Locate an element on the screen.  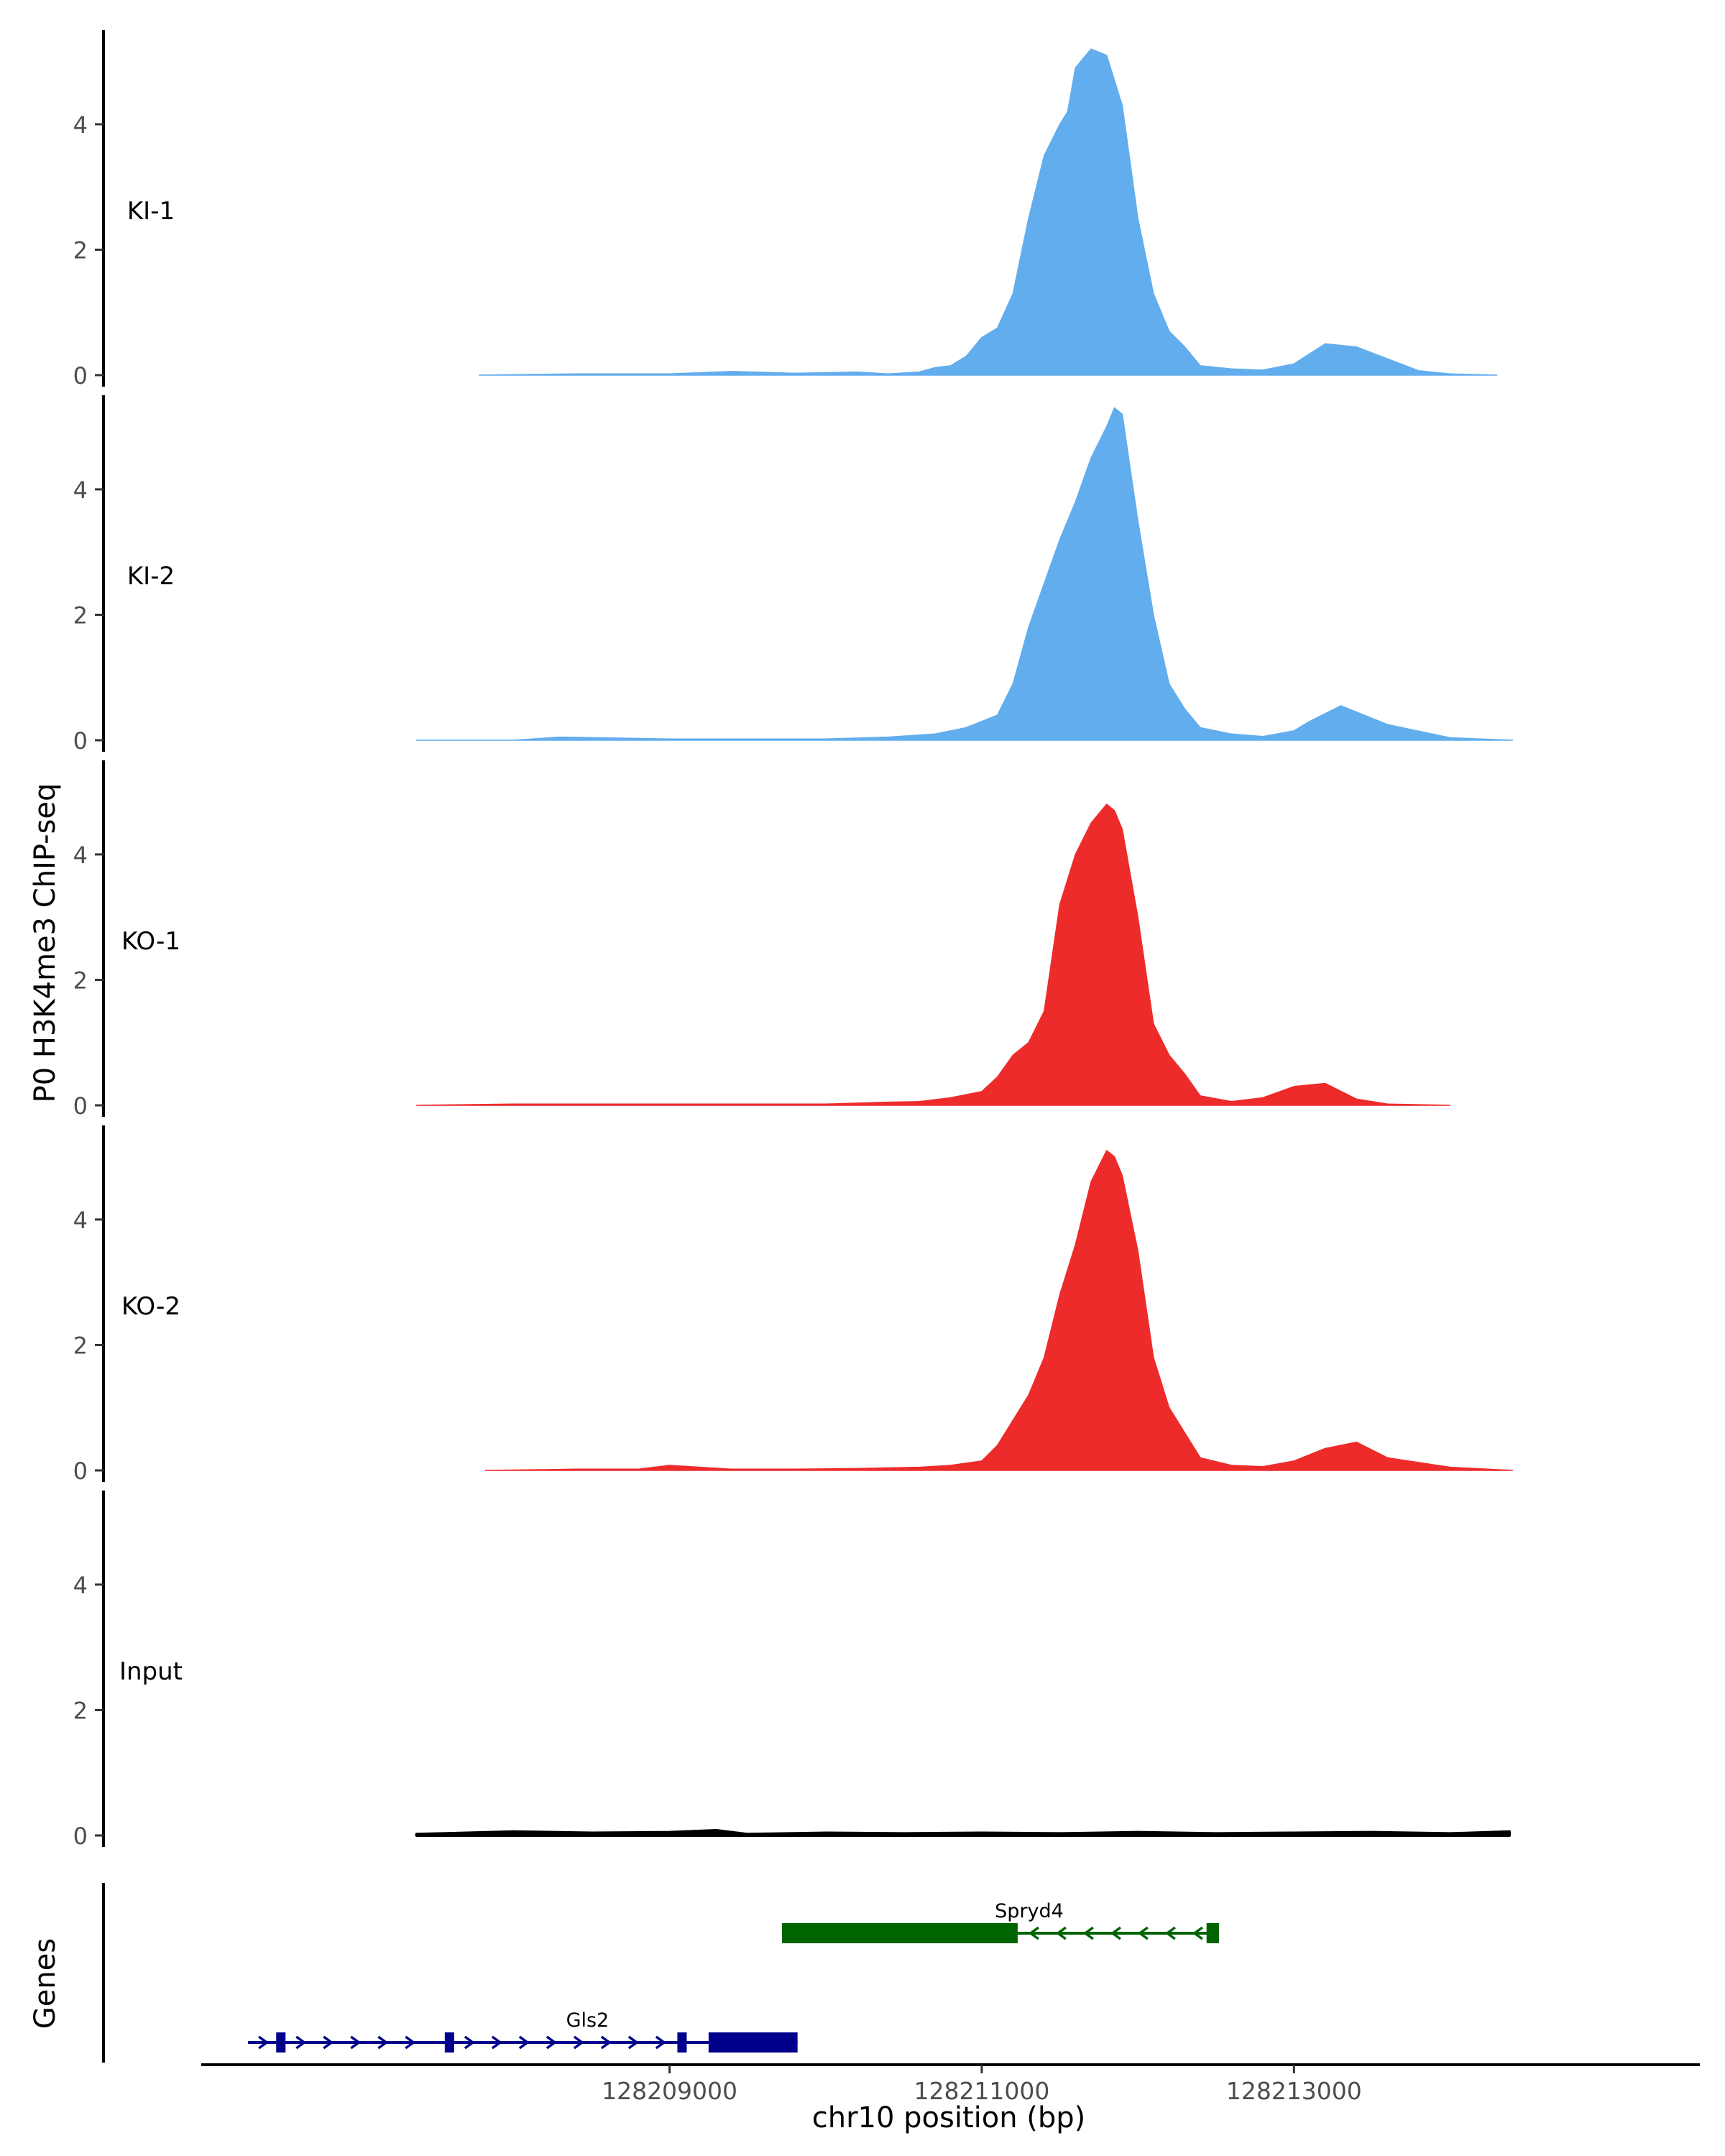
track-ko-1: 0 2 4 KO-1 is located at coordinates (762, 940).